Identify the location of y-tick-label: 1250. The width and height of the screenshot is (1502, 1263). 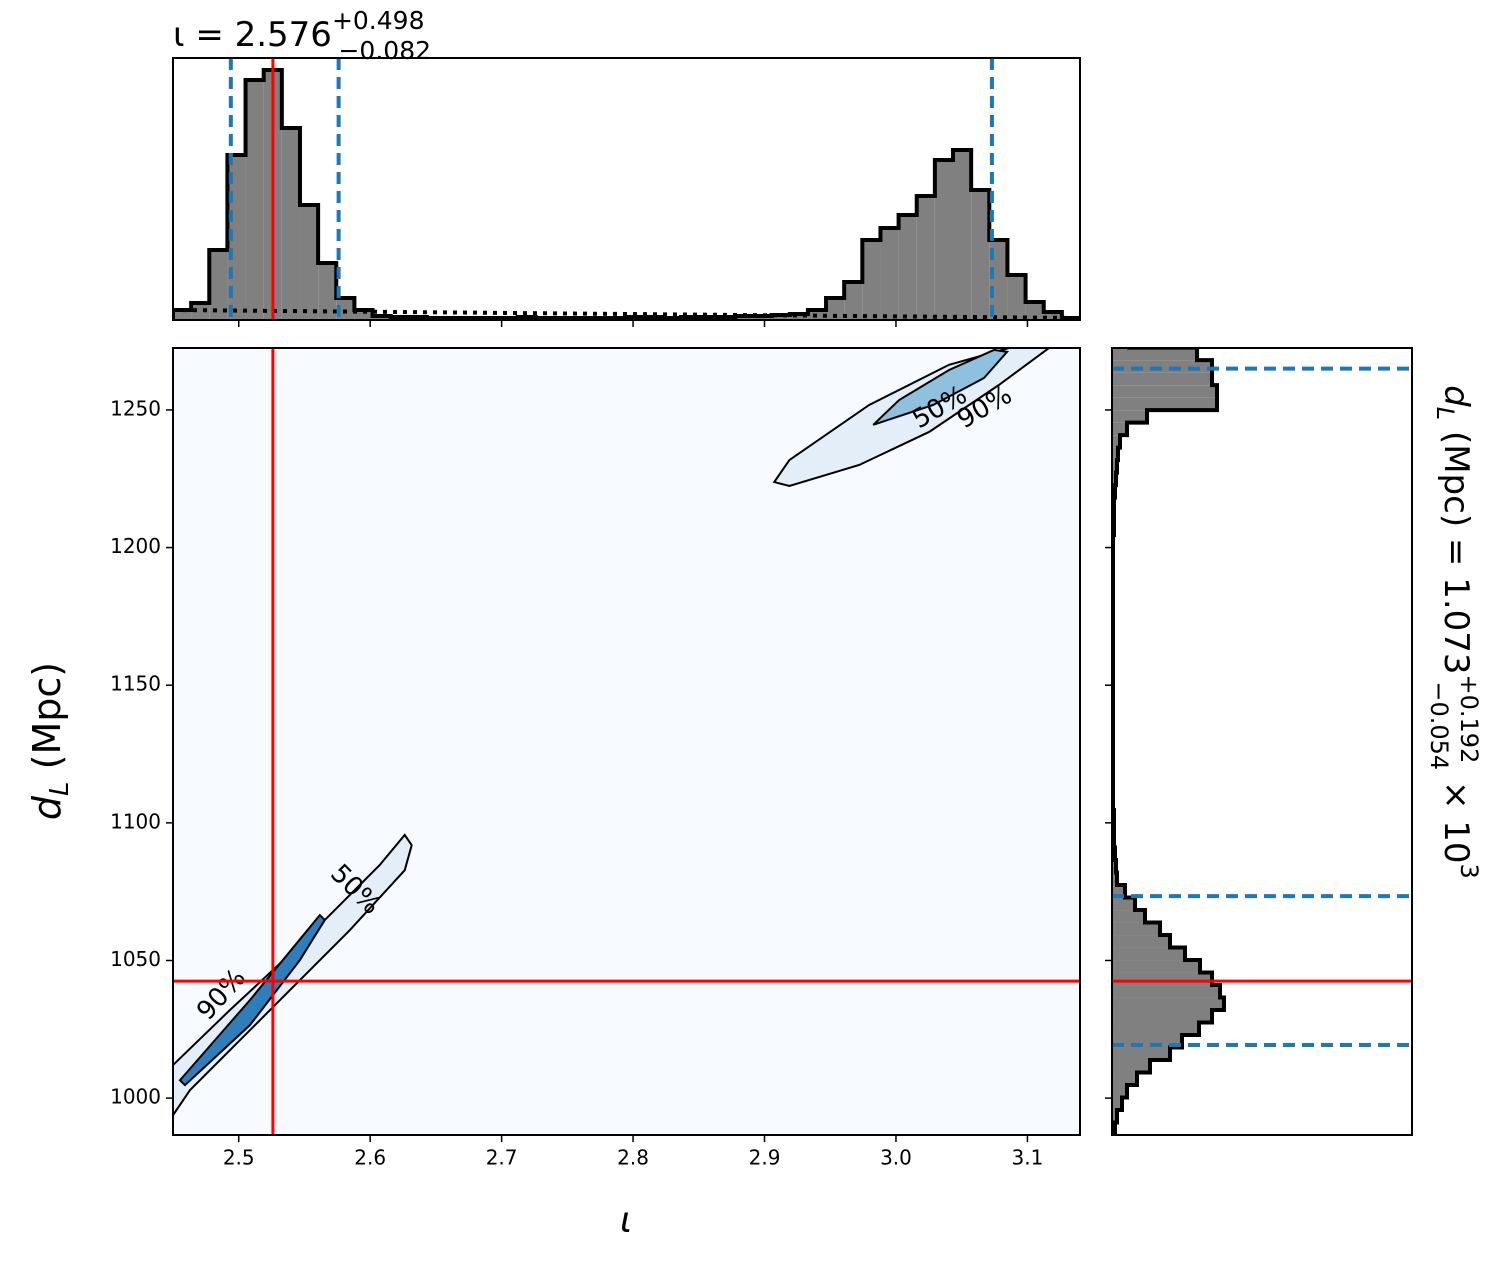
(135, 408).